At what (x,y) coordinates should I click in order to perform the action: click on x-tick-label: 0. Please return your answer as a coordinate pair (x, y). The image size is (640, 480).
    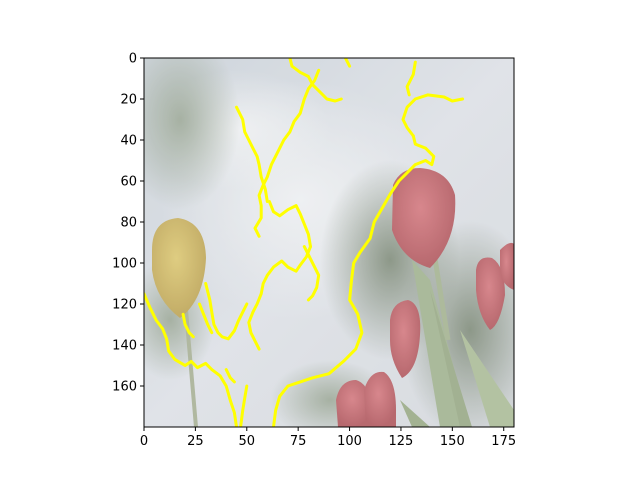
    Looking at the image, I should click on (144, 441).